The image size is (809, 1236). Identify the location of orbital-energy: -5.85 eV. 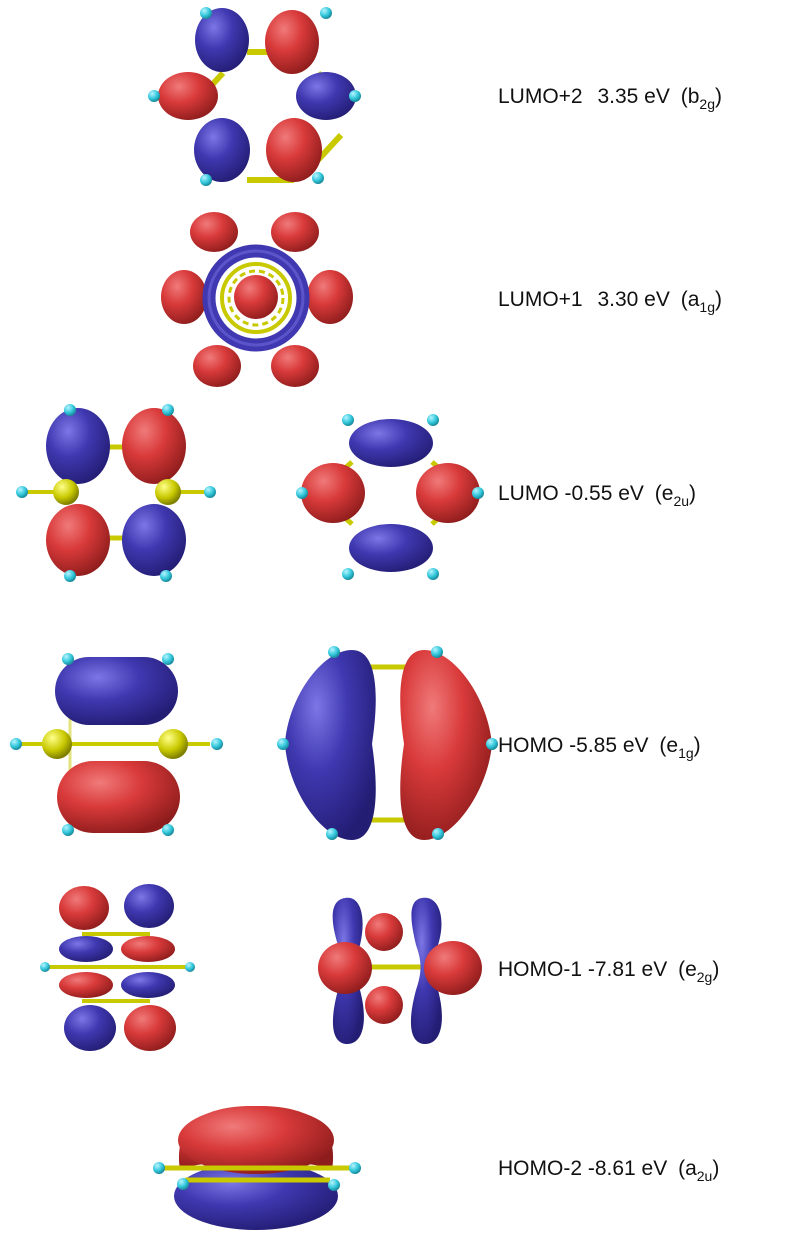
(608, 745).